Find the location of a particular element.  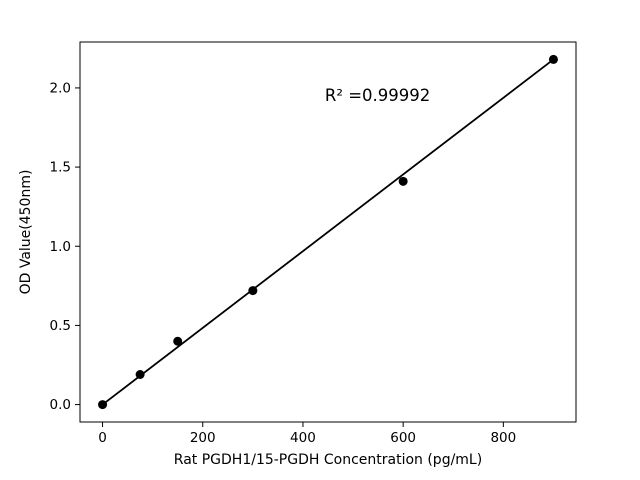

x-tick-label: 0 is located at coordinates (102, 438).